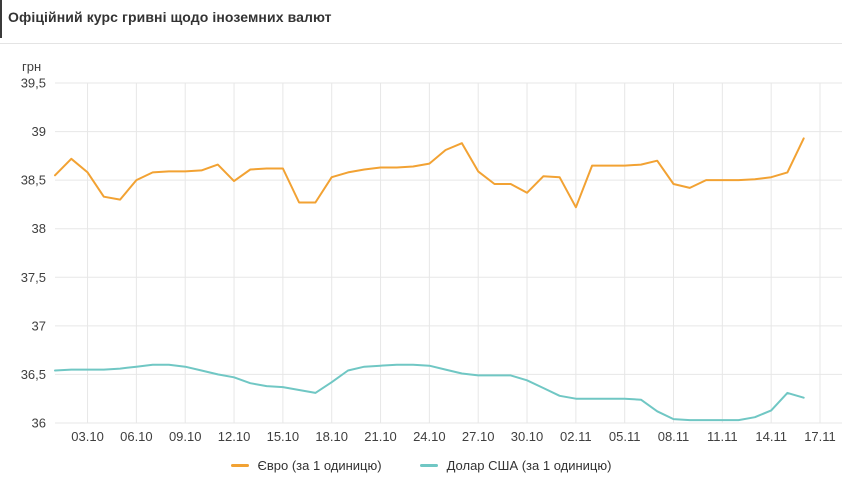  I want to click on x-tick-label: 08.11, so click(674, 436).